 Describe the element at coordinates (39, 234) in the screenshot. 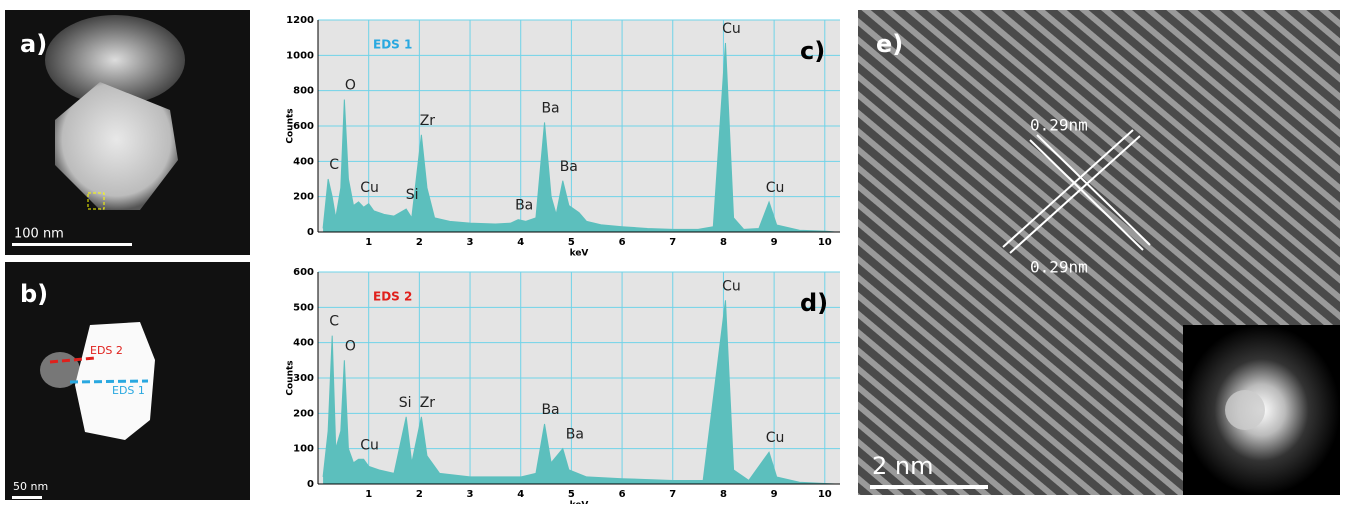

I see `scale-bar-label: 100 nm` at that location.